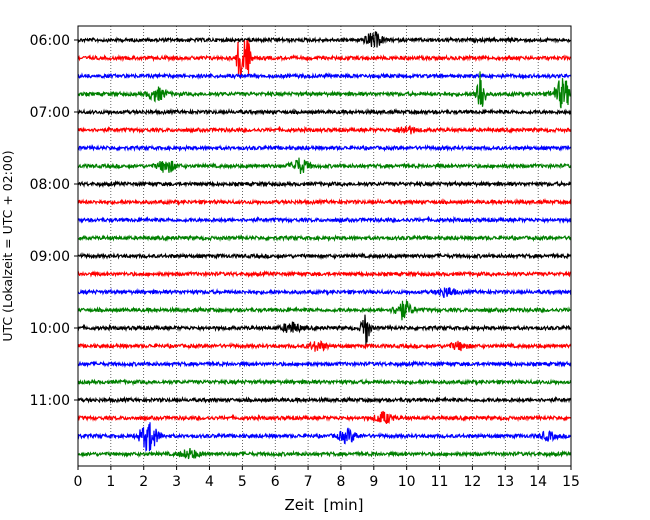  I want to click on y-tick-label: 10:00, so click(50, 329).